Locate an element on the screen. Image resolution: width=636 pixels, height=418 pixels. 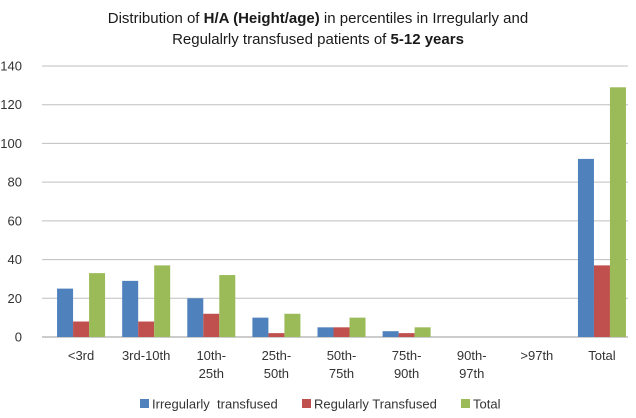
legend-label: Irregularly transfused is located at coordinates (215, 404).